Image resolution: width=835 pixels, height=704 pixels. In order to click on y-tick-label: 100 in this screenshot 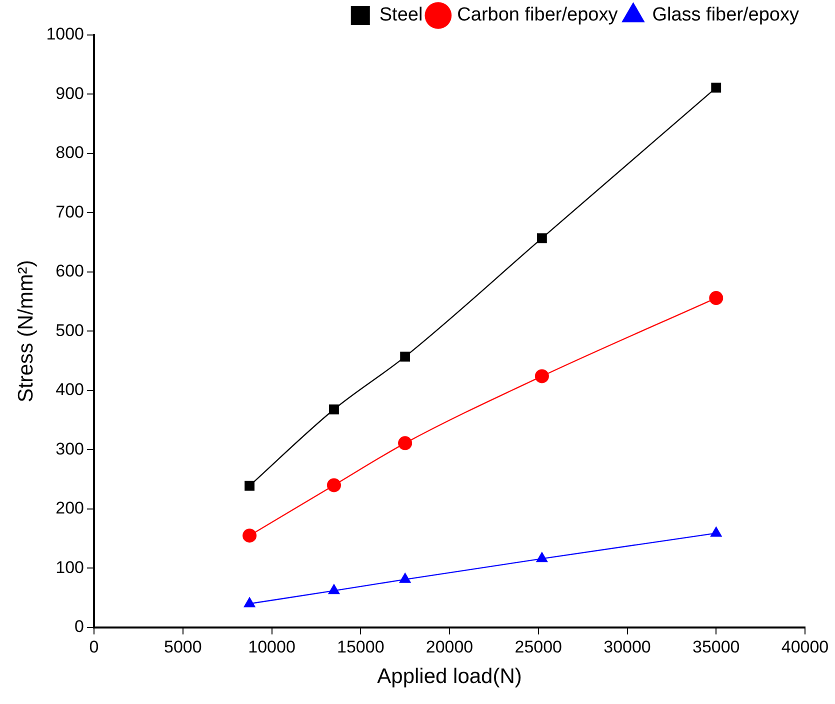, I will do `click(70, 567)`.